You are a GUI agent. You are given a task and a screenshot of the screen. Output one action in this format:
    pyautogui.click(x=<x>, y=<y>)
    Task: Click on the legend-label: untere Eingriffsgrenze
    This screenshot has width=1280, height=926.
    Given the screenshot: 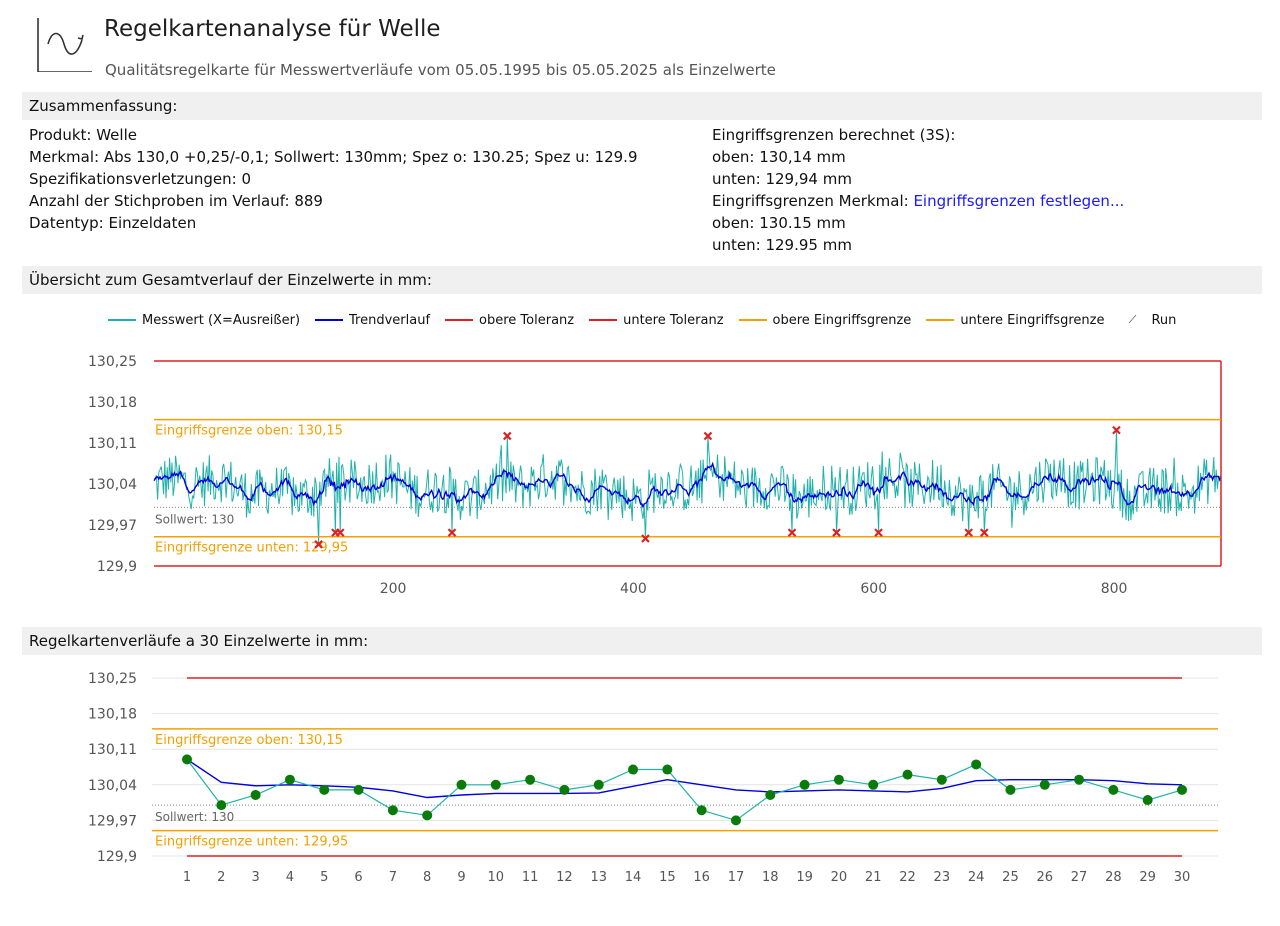 What is the action you would take?
    pyautogui.click(x=1032, y=320)
    